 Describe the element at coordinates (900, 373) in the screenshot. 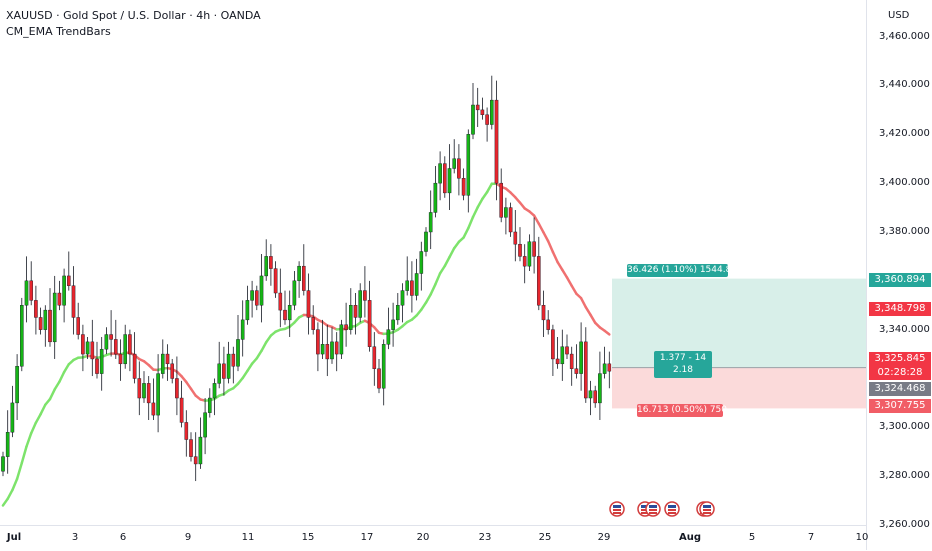

I see `countdown-tag: 02:28:28` at that location.